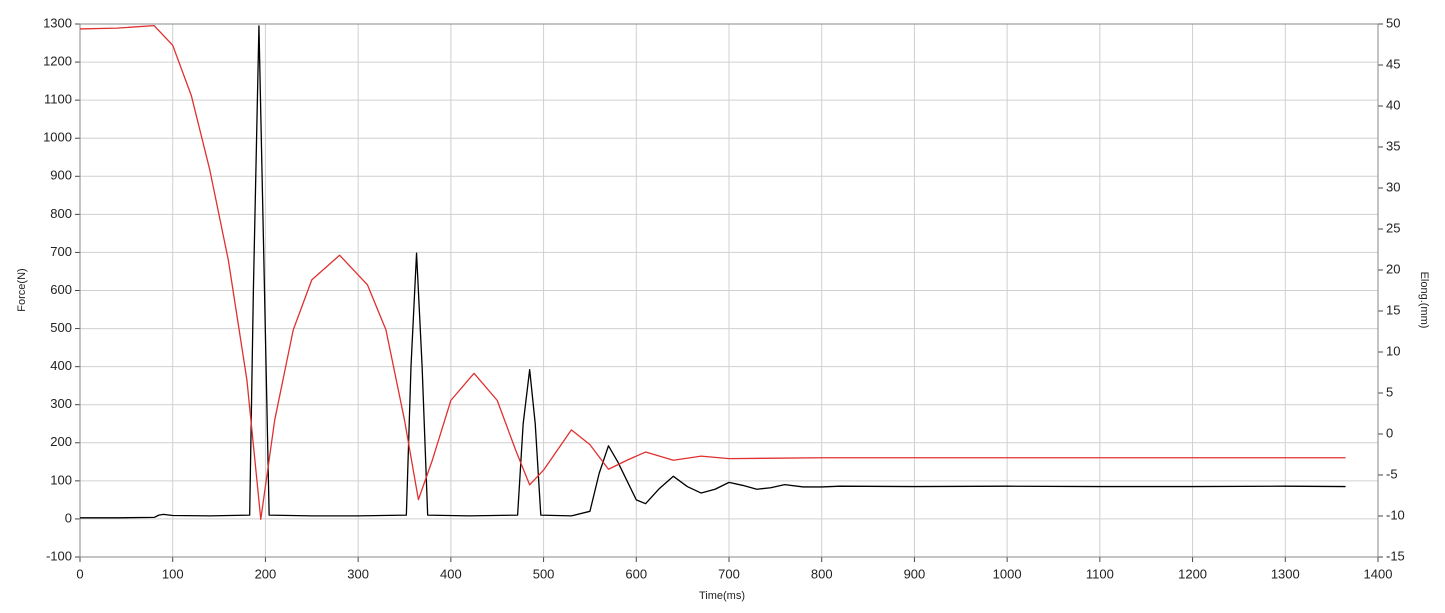 This screenshot has height=613, width=1445. Describe the element at coordinates (1389, 432) in the screenshot. I see `y2-tick-label: 0` at that location.